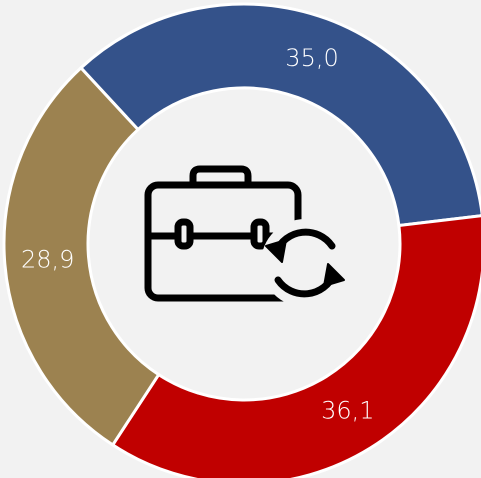 The width and height of the screenshot is (481, 478). Describe the element at coordinates (246, 236) in the screenshot. I see `briefcase-refresh-icon` at that location.